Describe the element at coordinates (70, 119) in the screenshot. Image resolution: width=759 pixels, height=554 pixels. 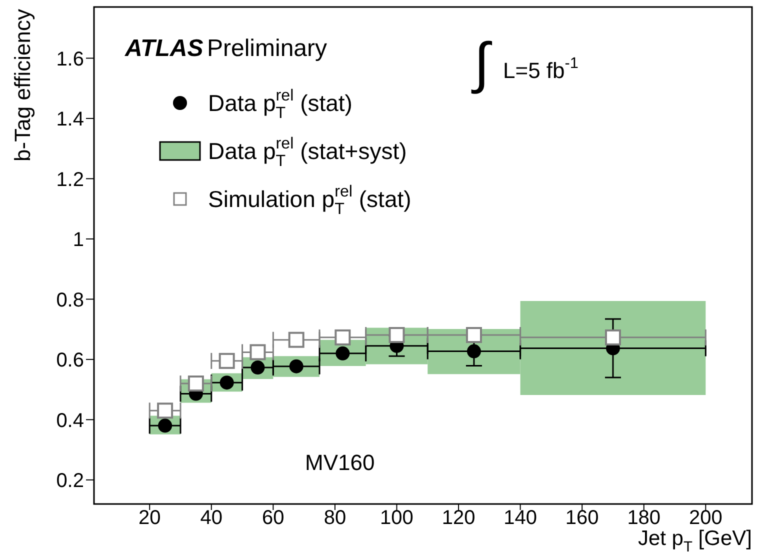
I see `y-tick-label: 1.4` at that location.